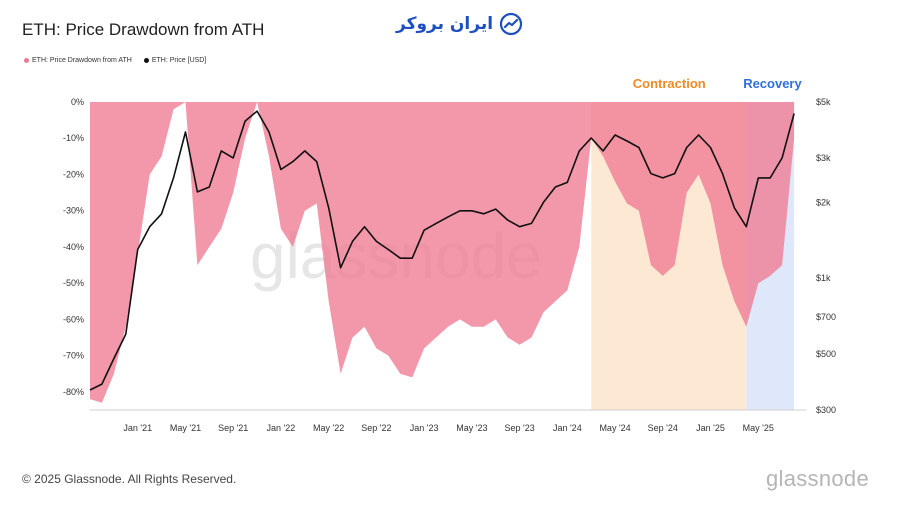  Describe the element at coordinates (669, 83) in the screenshot. I see `contraction-label: Contraction` at that location.